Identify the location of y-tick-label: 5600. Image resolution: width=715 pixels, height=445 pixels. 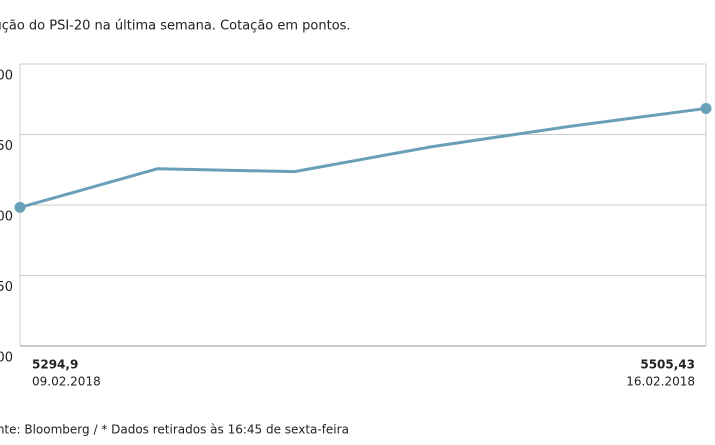
(6, 76).